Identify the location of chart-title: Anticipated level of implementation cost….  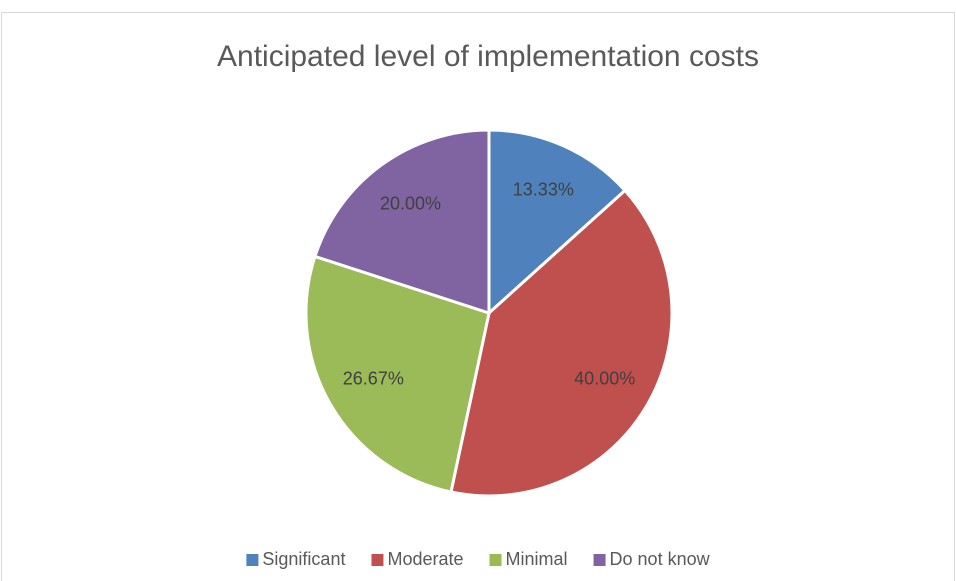
(488, 56).